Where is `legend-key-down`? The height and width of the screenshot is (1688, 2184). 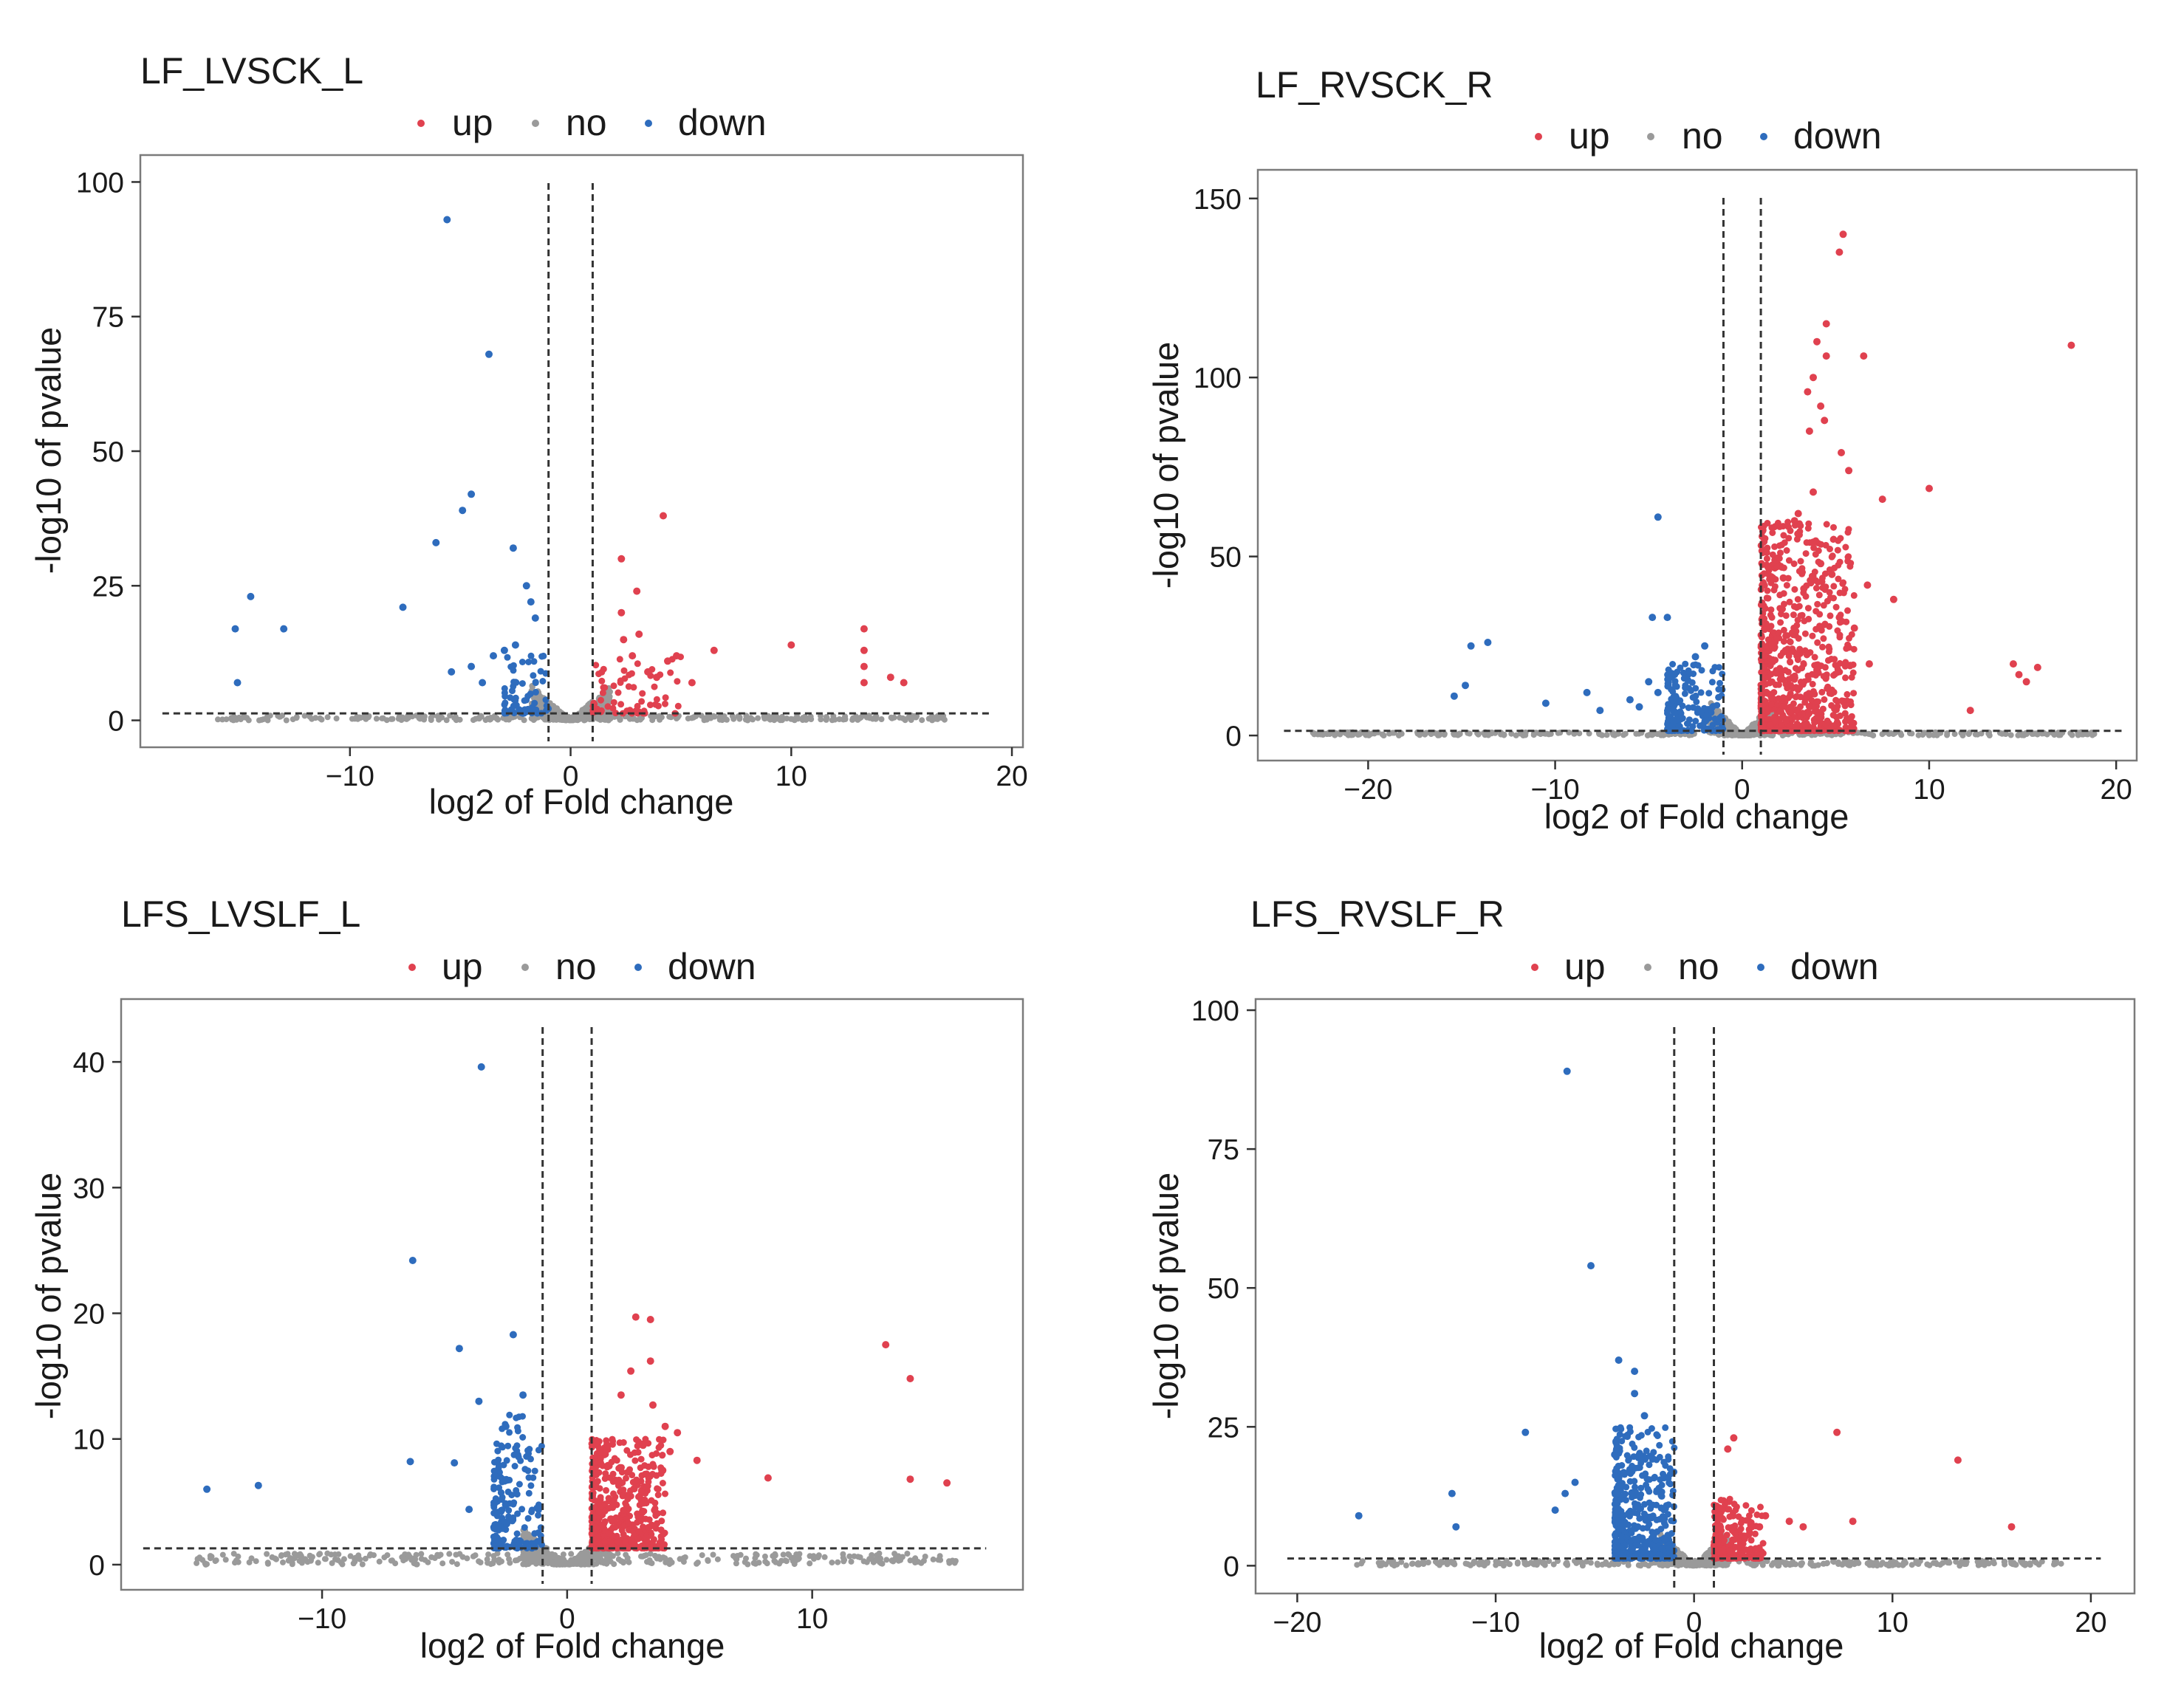 legend-key-down is located at coordinates (638, 967).